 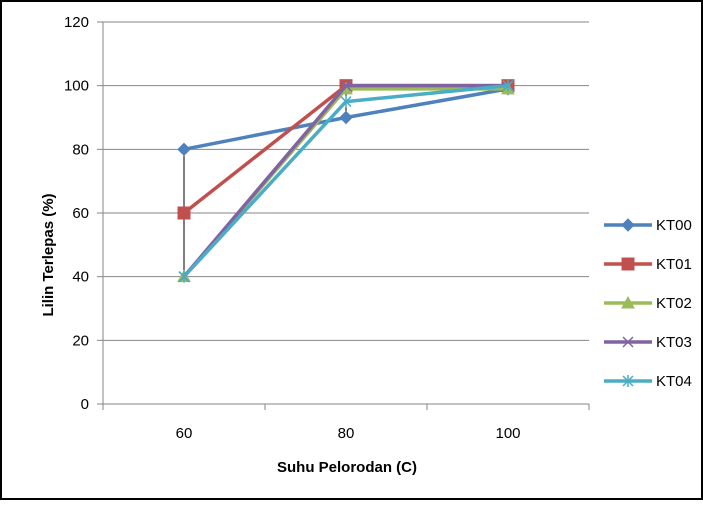 What do you see at coordinates (648, 342) in the screenshot?
I see `legend-item: KT03` at bounding box center [648, 342].